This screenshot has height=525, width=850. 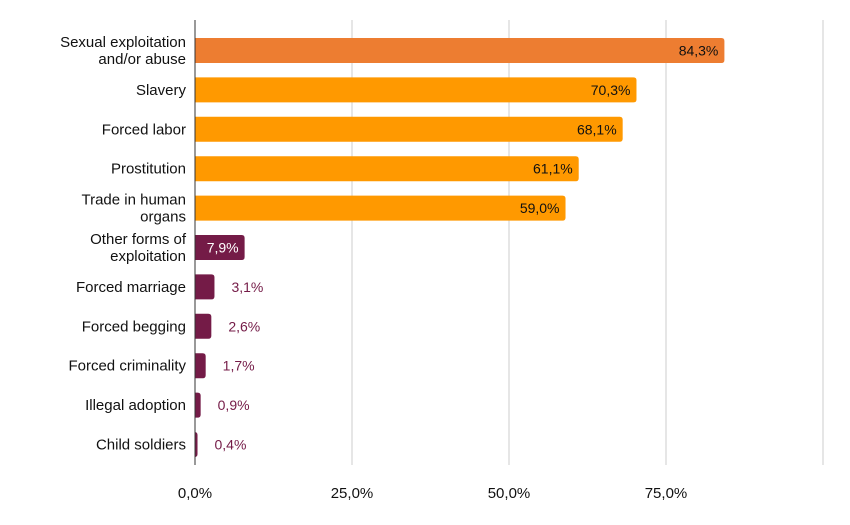 I want to click on value-label: 70,3%, so click(x=611, y=90).